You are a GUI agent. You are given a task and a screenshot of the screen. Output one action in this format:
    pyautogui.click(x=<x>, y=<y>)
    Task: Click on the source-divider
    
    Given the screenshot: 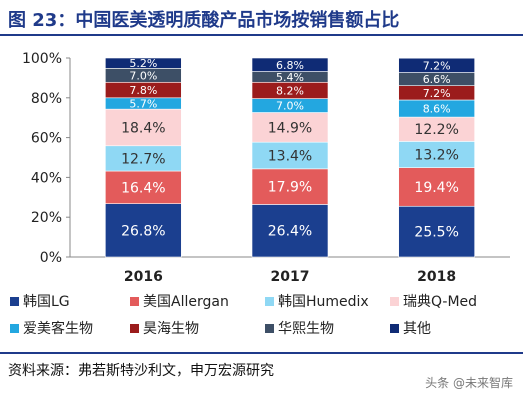 What is the action you would take?
    pyautogui.click(x=261, y=353)
    